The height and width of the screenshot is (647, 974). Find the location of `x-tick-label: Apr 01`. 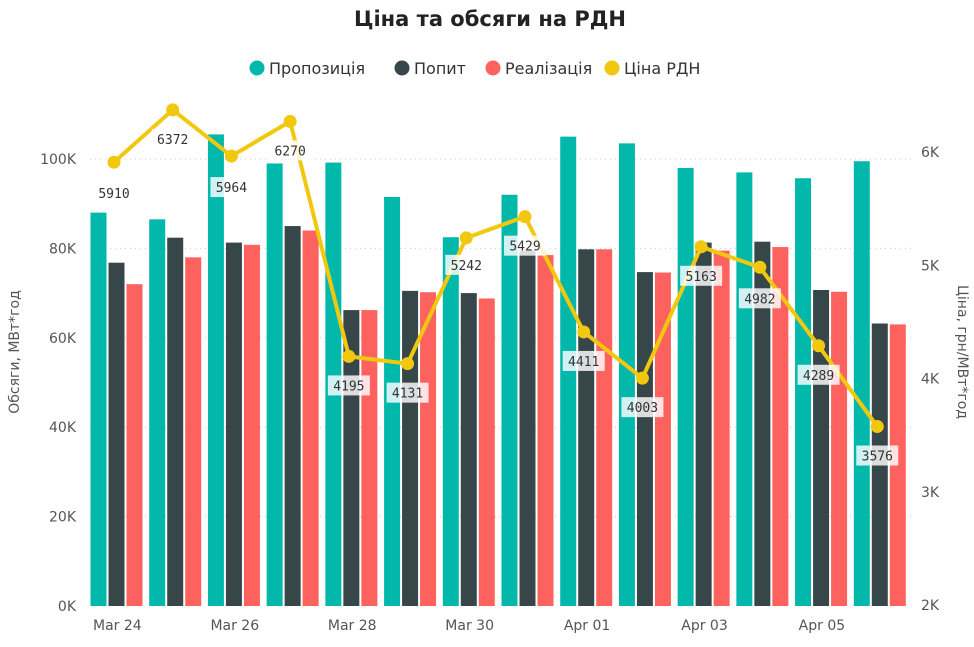

x-tick-label: Apr 01 is located at coordinates (587, 626).